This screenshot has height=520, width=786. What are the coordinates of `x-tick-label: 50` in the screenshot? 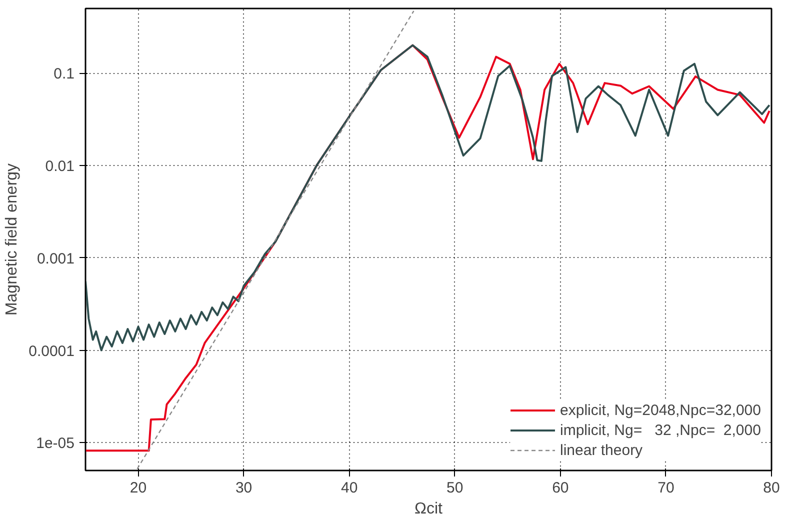 It's located at (455, 488).